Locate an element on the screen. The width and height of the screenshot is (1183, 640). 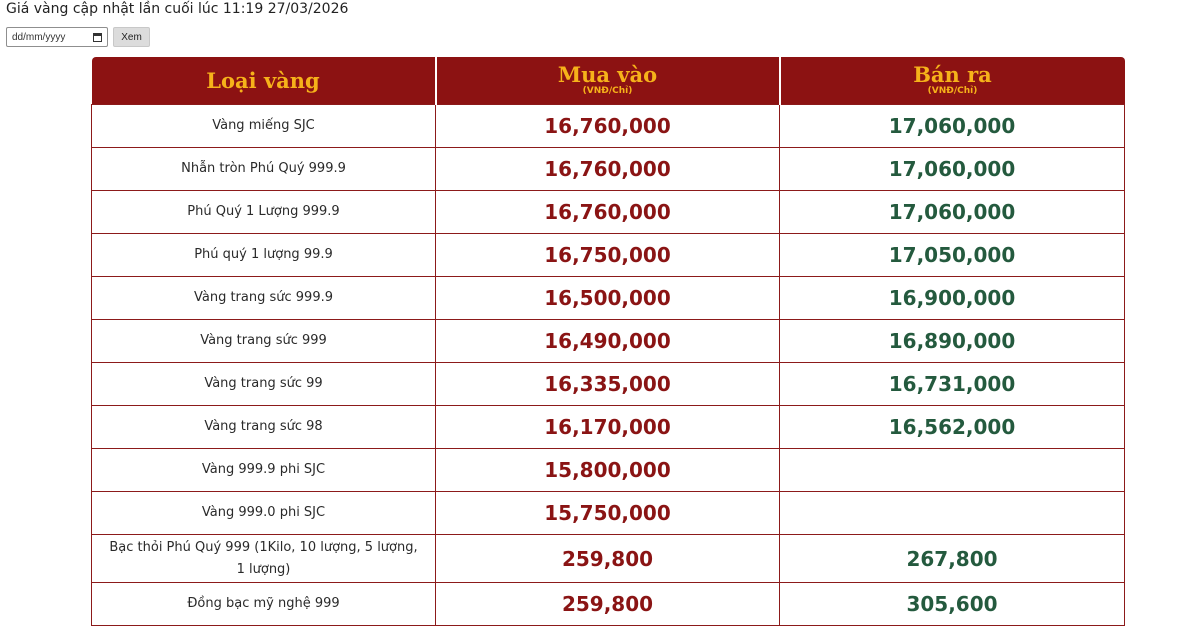
table-row: Vàng trang sức 98 16,170,000 16,562,000 is located at coordinates (608, 427).